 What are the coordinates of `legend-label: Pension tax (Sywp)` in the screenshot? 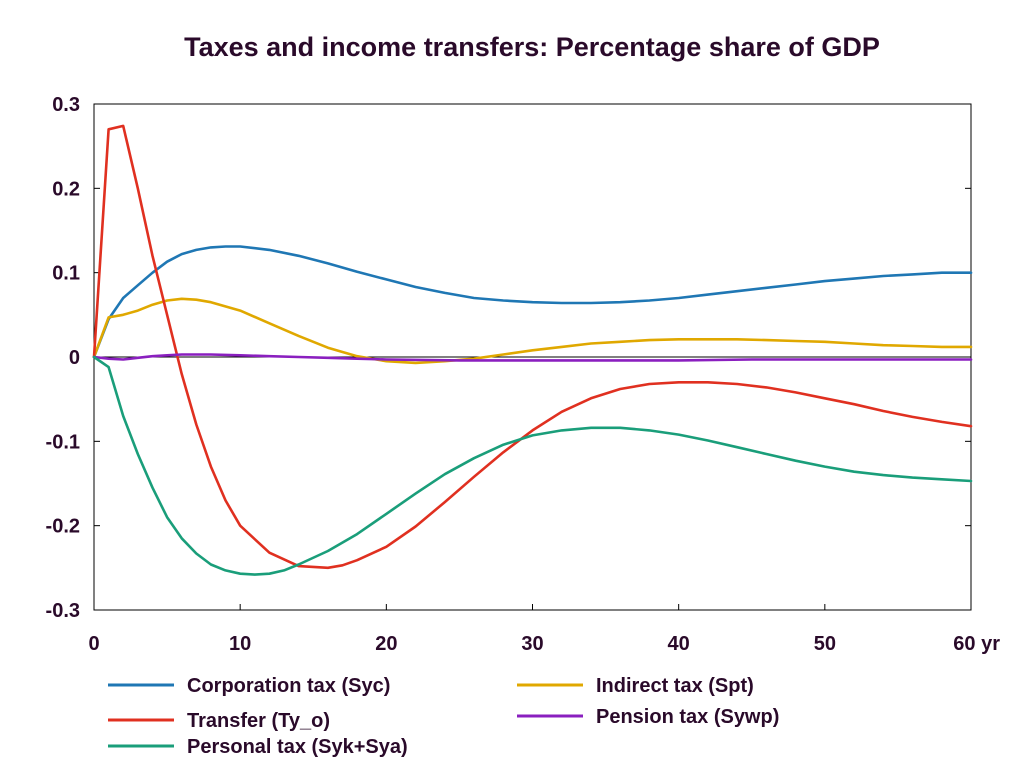 It's located at (687, 717).